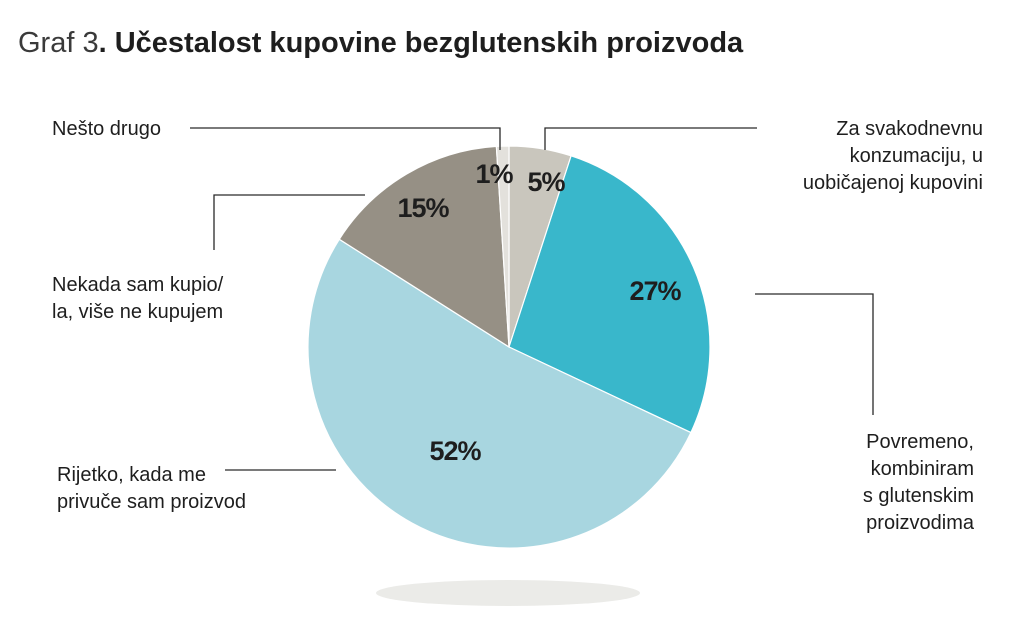 This screenshot has width=1024, height=624. What do you see at coordinates (909, 129) in the screenshot?
I see `category-label-line: Za svakodnevnu` at bounding box center [909, 129].